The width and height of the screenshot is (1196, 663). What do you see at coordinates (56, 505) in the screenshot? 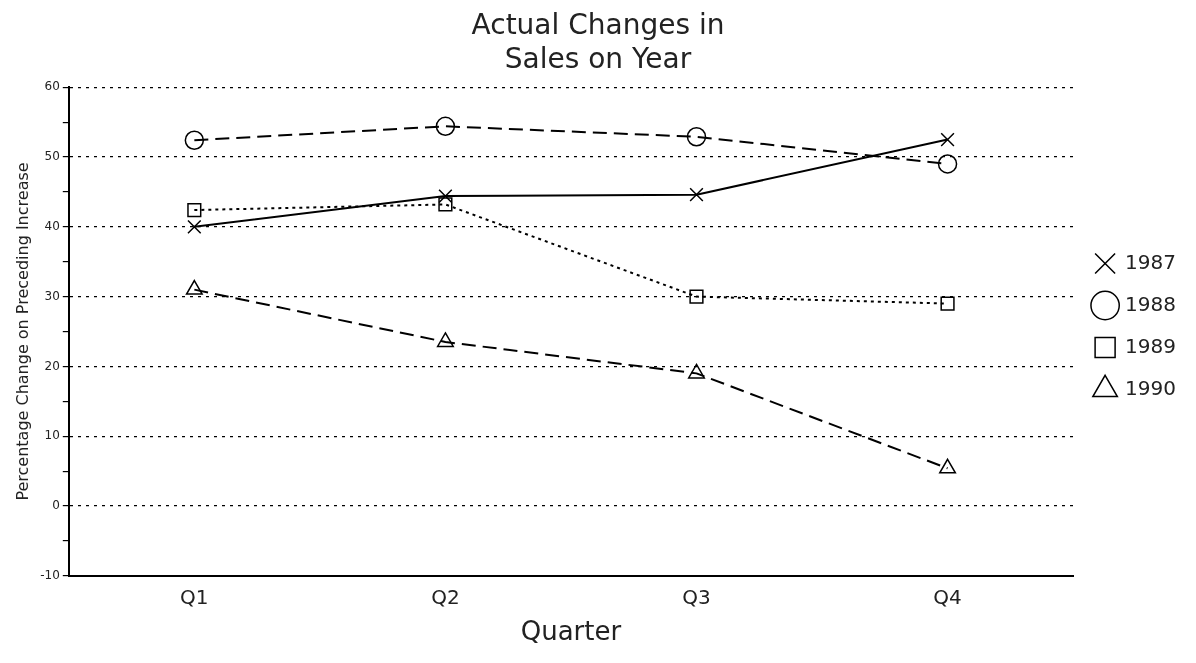
I see `y-tick-label: 0` at bounding box center [56, 505].